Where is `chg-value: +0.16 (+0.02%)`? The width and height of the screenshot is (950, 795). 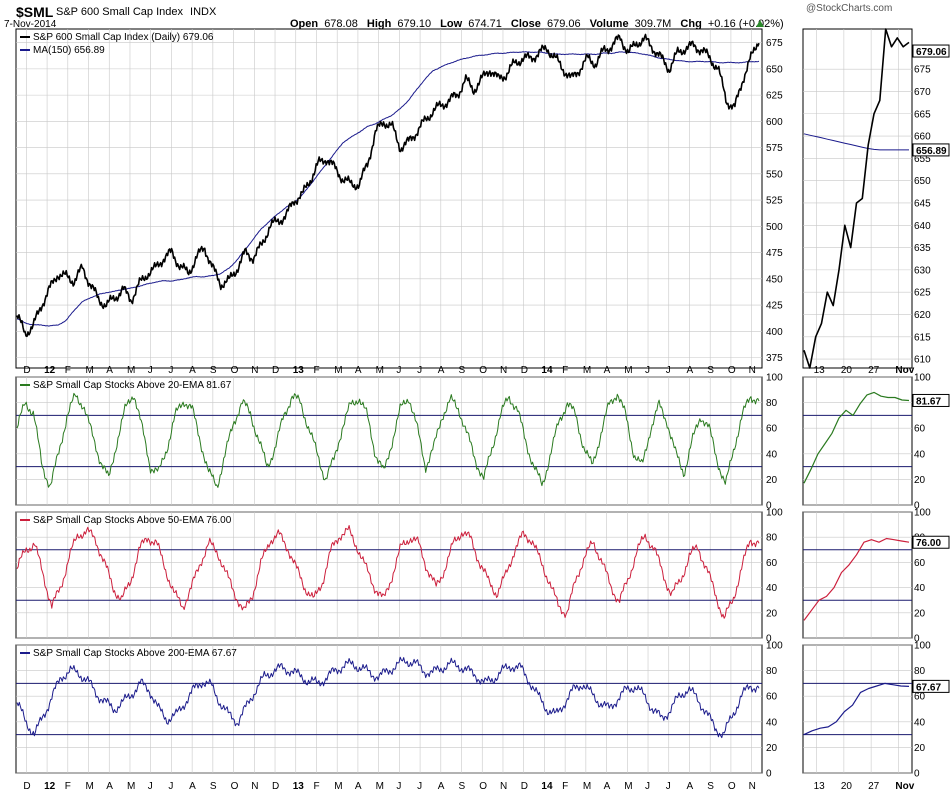 chg-value: +0.16 (+0.02%) is located at coordinates (746, 24).